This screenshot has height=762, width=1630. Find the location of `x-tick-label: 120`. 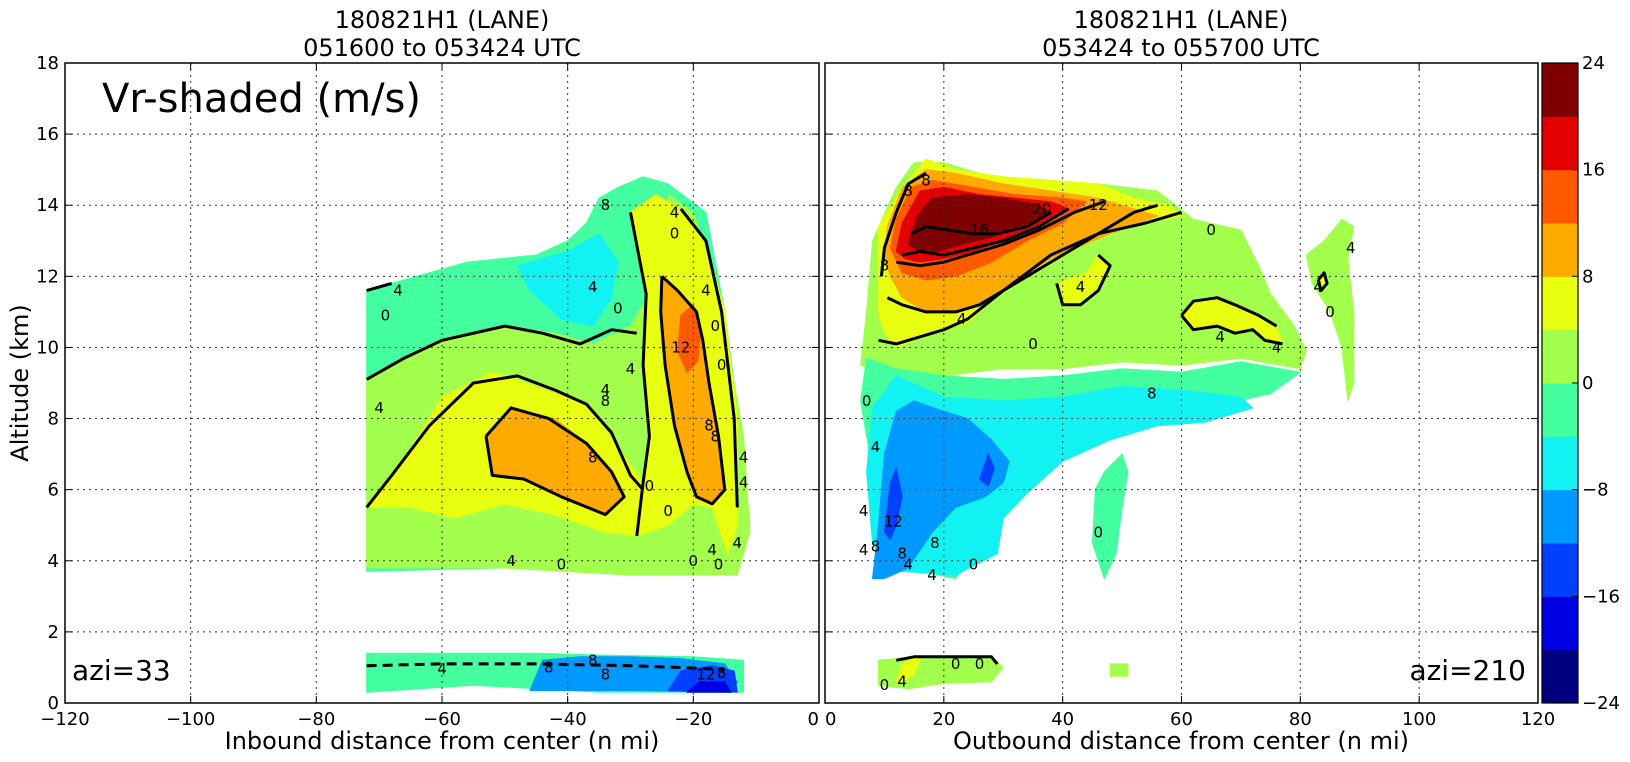

x-tick-label: 120 is located at coordinates (1538, 719).